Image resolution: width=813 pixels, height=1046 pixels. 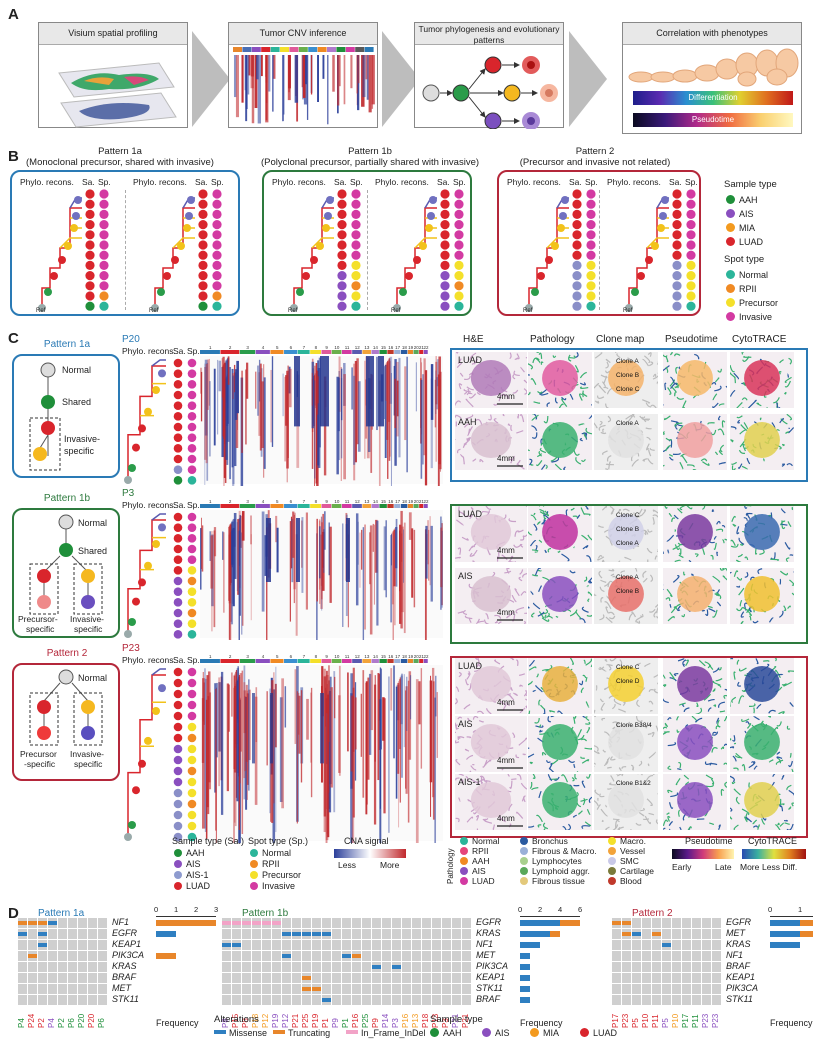 I want to click on legend-swatch, so click(x=279, y=1032).